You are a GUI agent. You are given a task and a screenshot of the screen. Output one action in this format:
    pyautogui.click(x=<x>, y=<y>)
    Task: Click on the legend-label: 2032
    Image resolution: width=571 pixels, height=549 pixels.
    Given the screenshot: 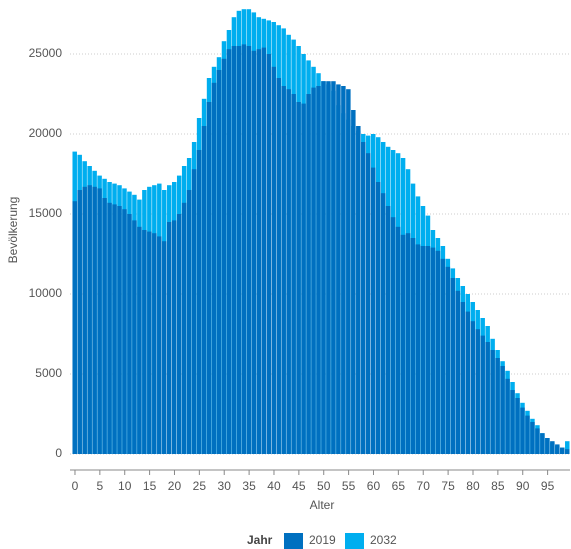 What is the action you would take?
    pyautogui.click(x=383, y=540)
    